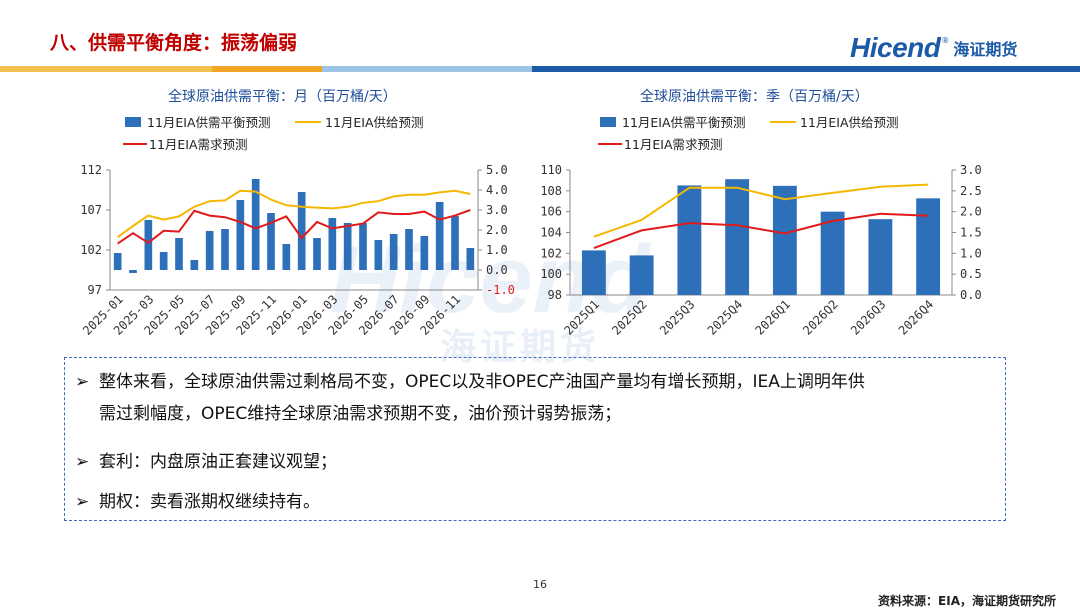 The image size is (1080, 609). I want to click on left-axis-tick-label: 106, so click(551, 212).